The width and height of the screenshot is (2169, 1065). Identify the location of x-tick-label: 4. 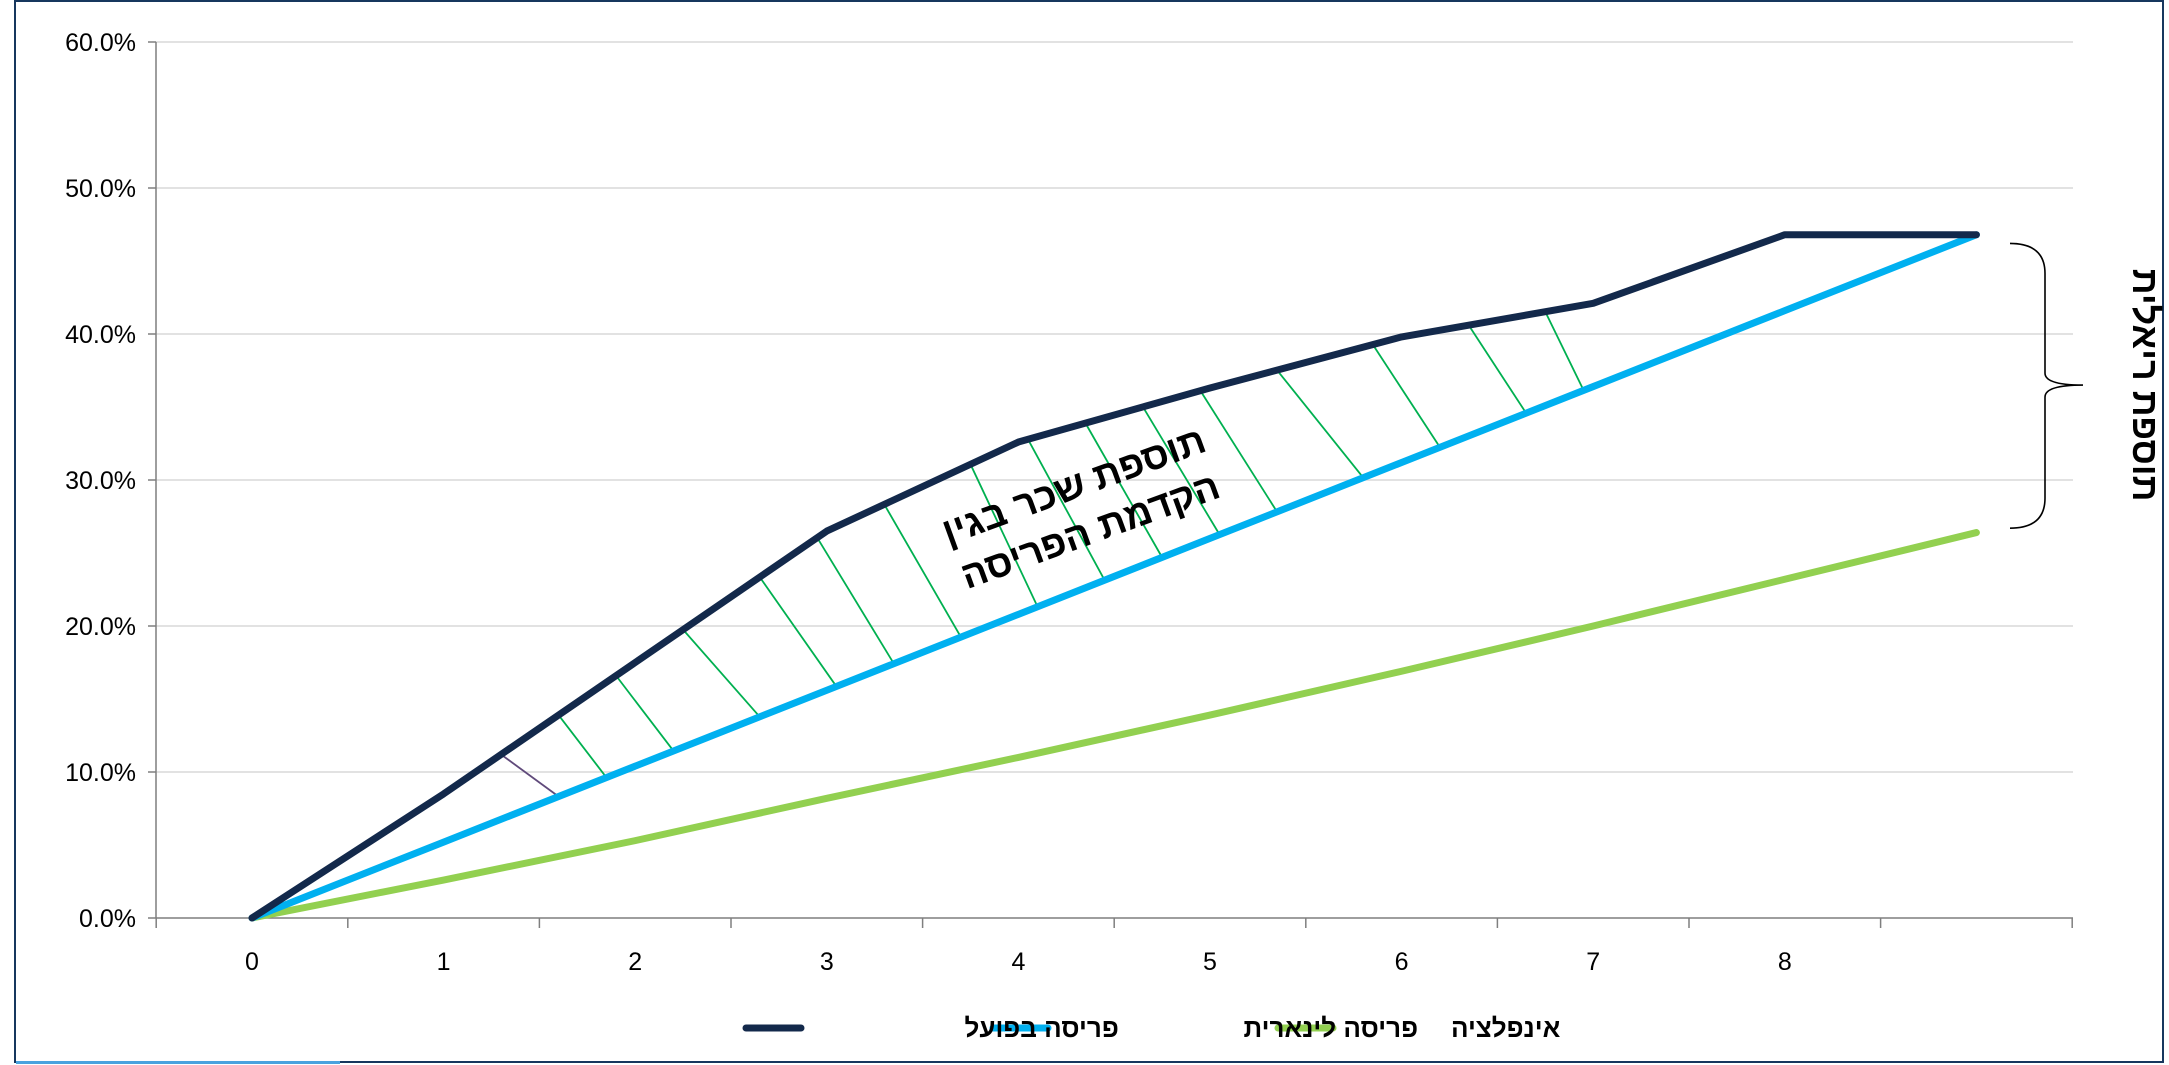
(1018, 962).